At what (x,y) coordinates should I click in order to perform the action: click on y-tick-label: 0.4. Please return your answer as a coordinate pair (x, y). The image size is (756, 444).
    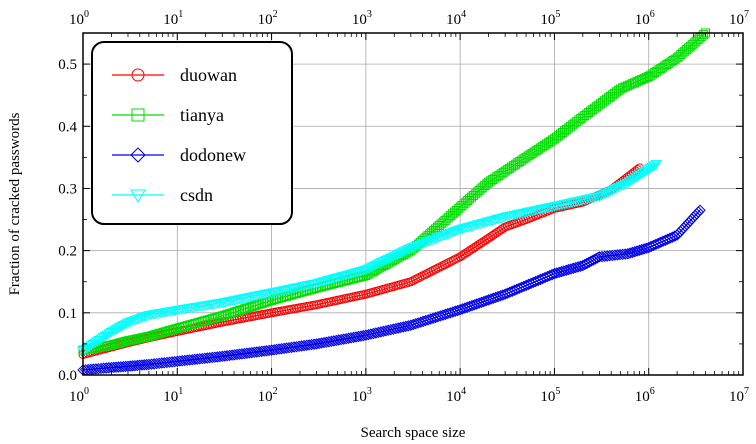
    Looking at the image, I should click on (67, 127).